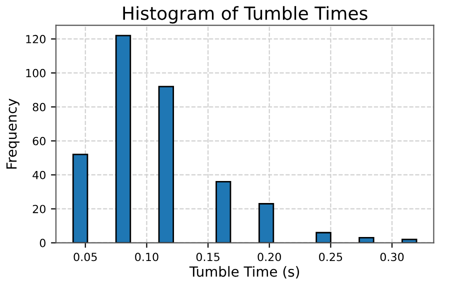 The width and height of the screenshot is (474, 285). What do you see at coordinates (244, 272) in the screenshot?
I see `x-axis-title: Tumble Time (s)` at bounding box center [244, 272].